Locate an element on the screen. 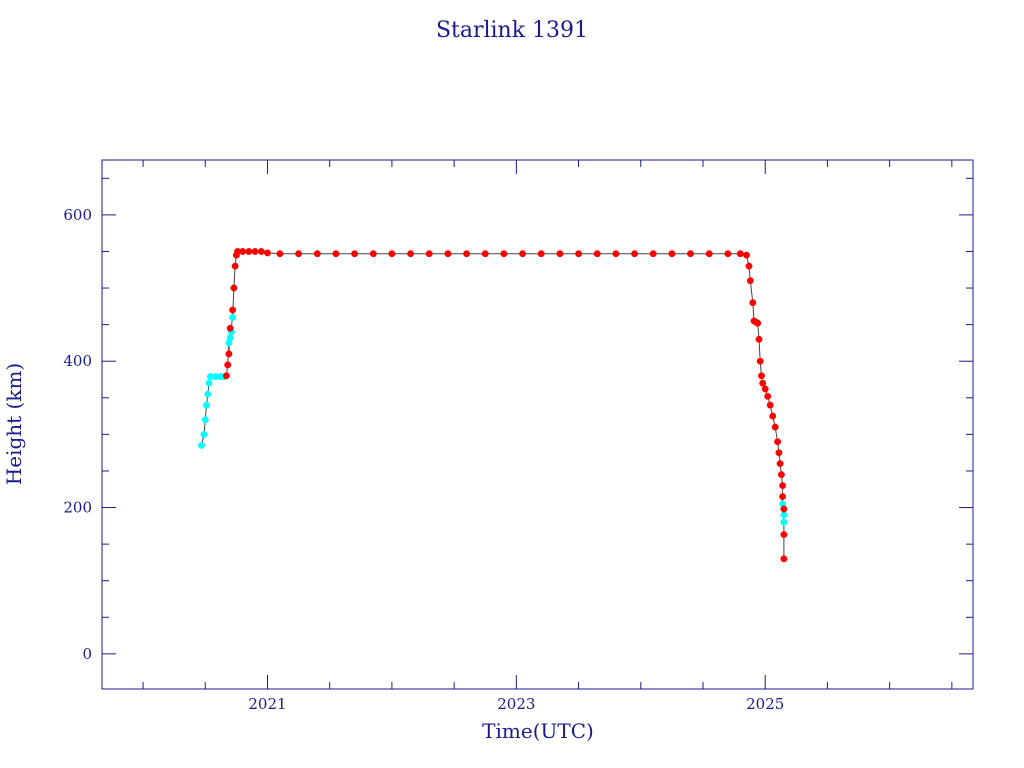 The width and height of the screenshot is (1024, 768). y-axis-tick-labels: 0 200 400 600 is located at coordinates (77, 434).